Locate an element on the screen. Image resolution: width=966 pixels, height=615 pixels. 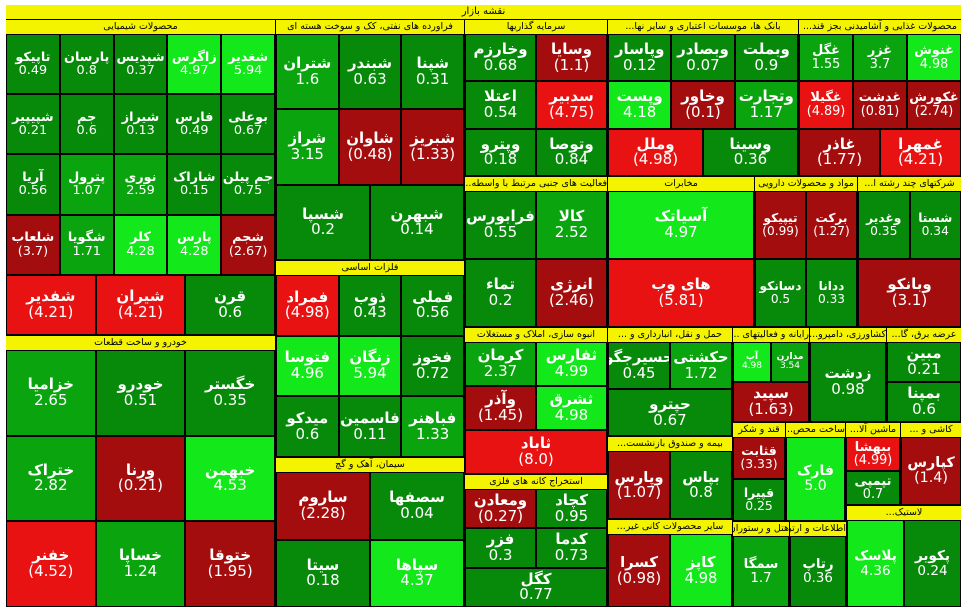
stock-tile: فخوز 0.72 is located at coordinates (432, 366).